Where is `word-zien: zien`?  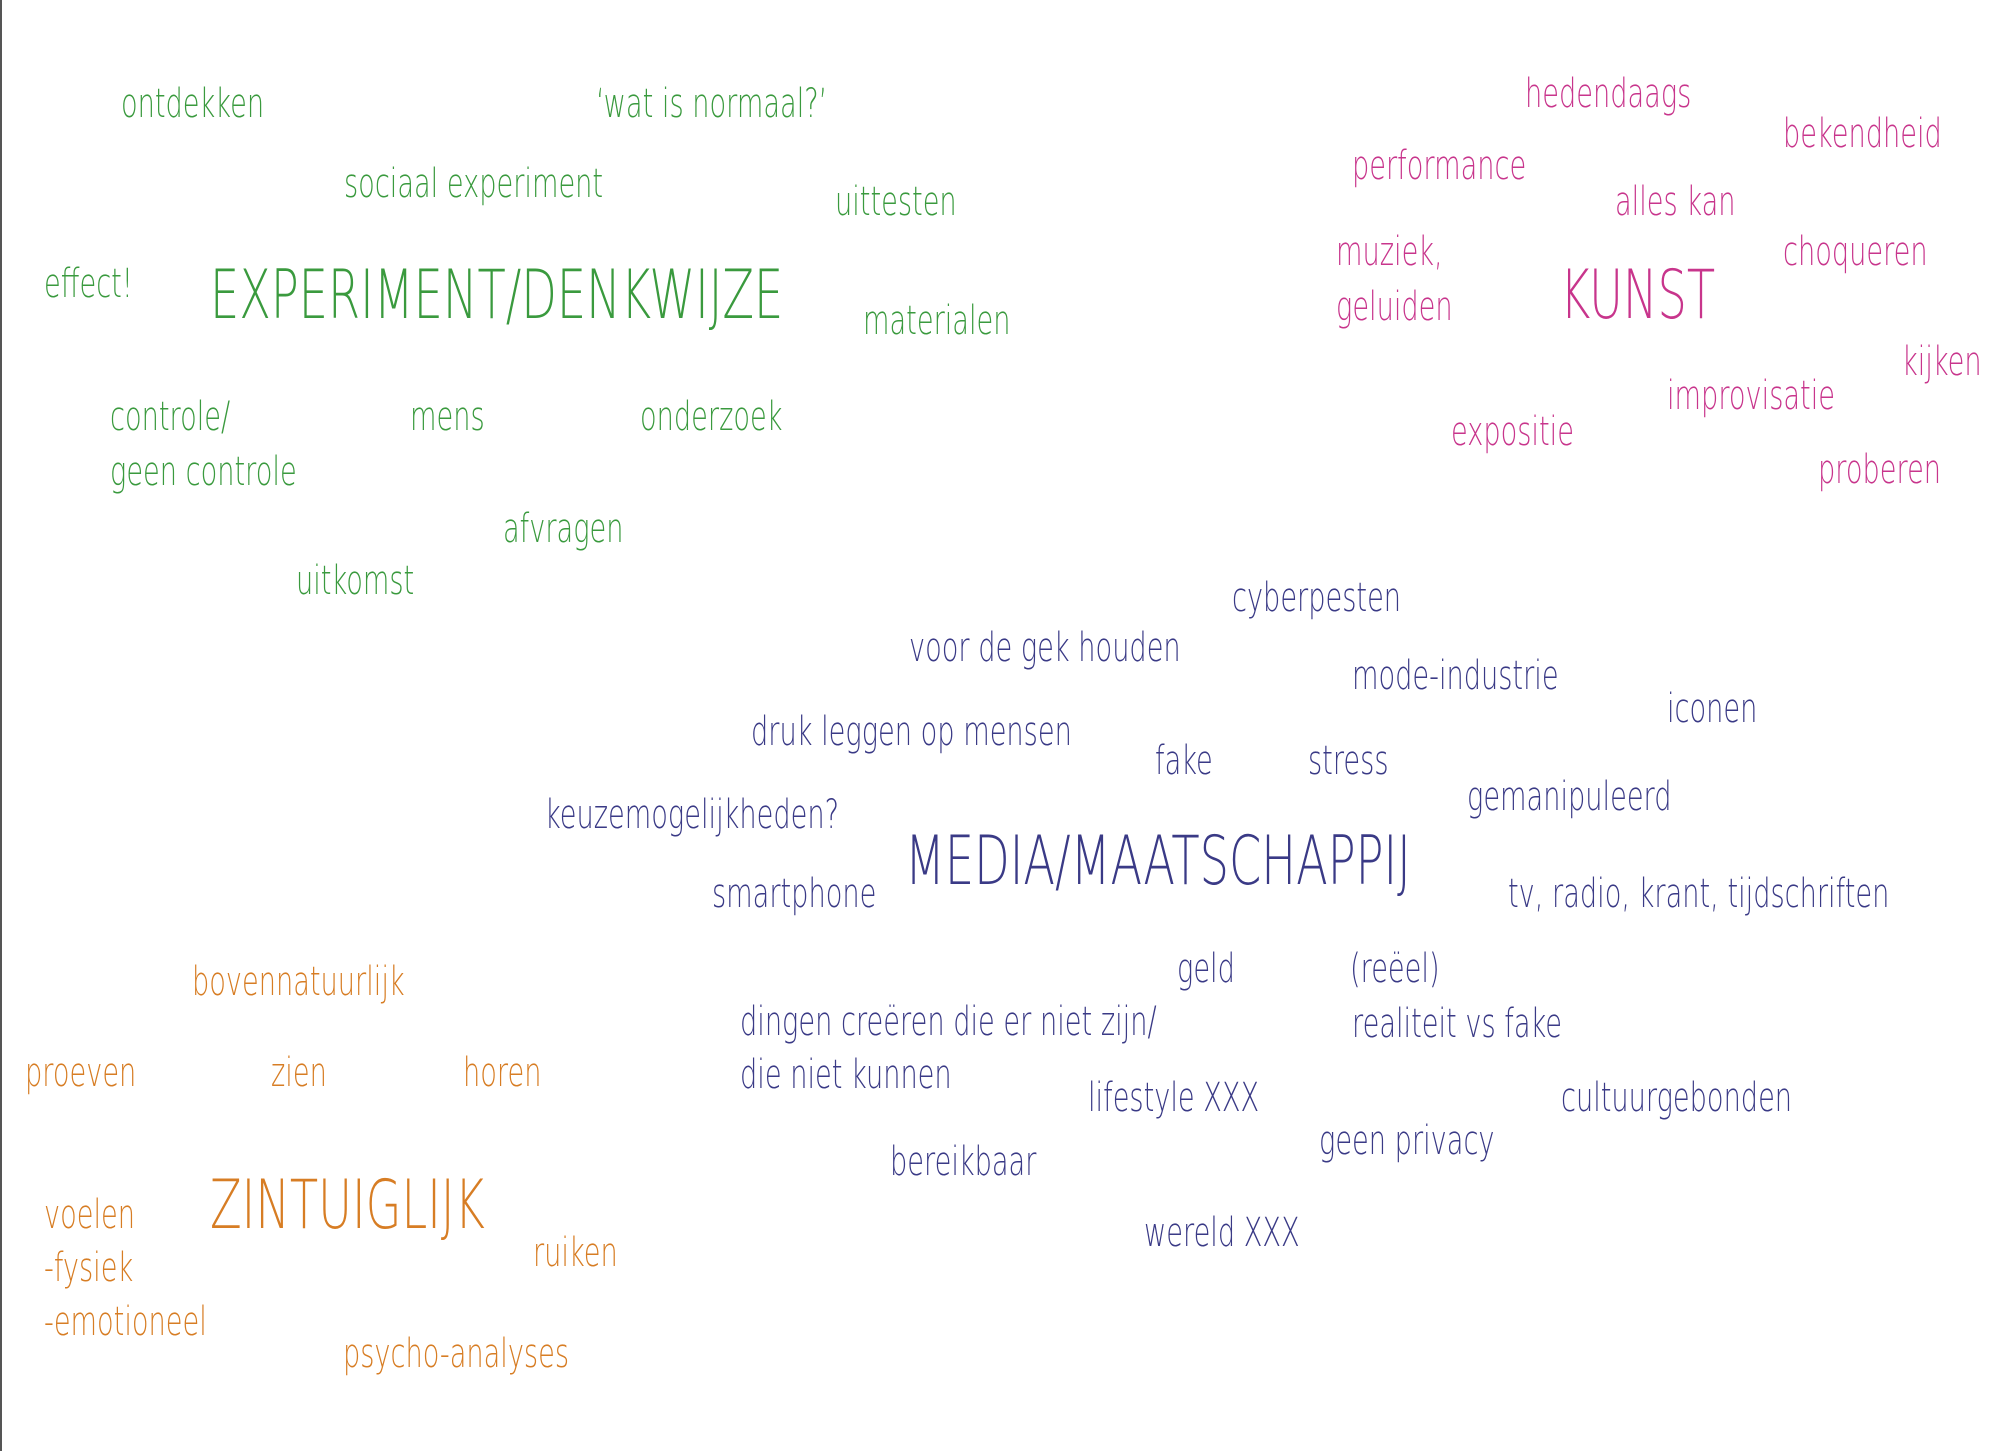 word-zien: zien is located at coordinates (299, 1073).